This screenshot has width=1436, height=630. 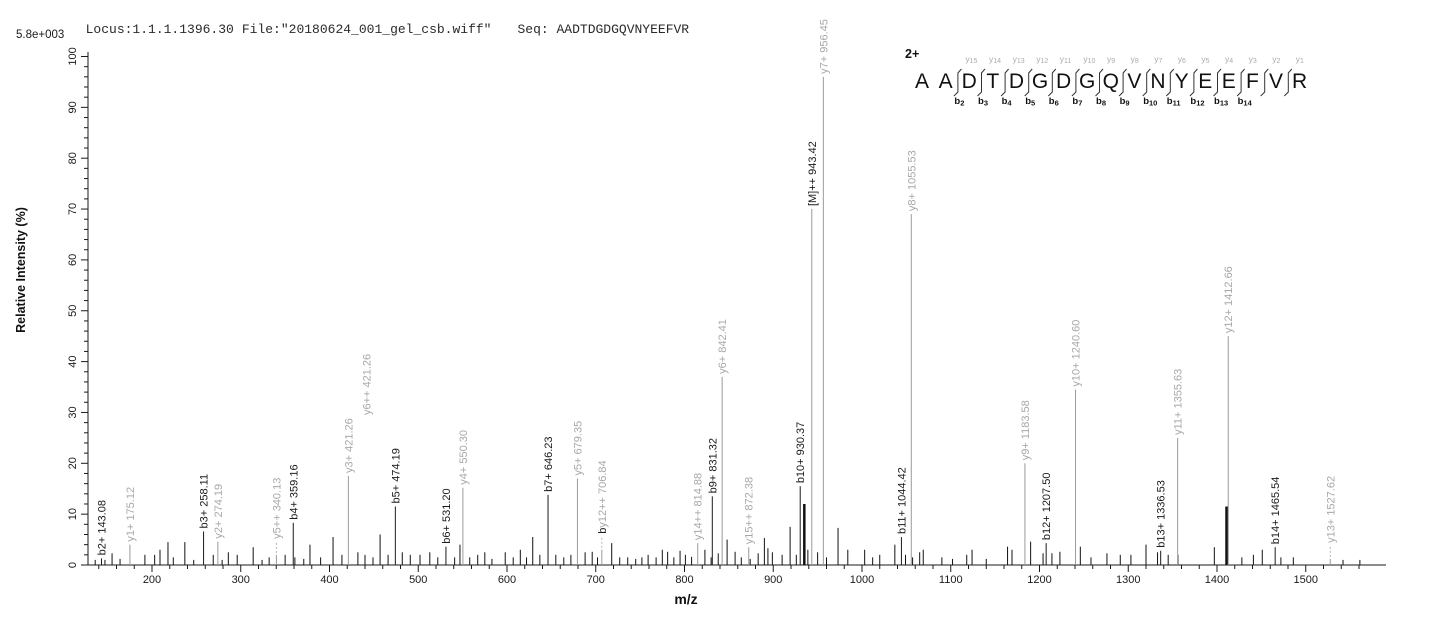 I want to click on residue-letter: Y, so click(x=1182, y=81).